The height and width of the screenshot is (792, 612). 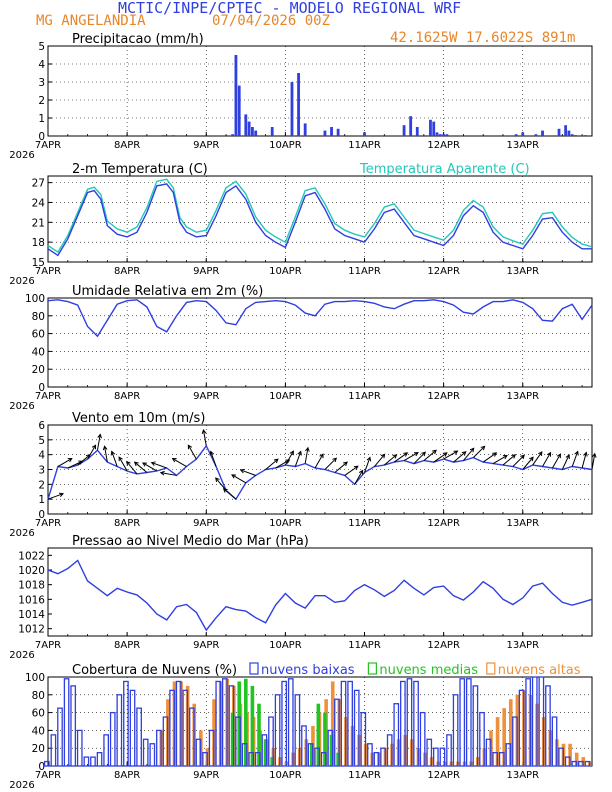 What do you see at coordinates (320, 216) in the screenshot?
I see `temp-series-line` at bounding box center [320, 216].